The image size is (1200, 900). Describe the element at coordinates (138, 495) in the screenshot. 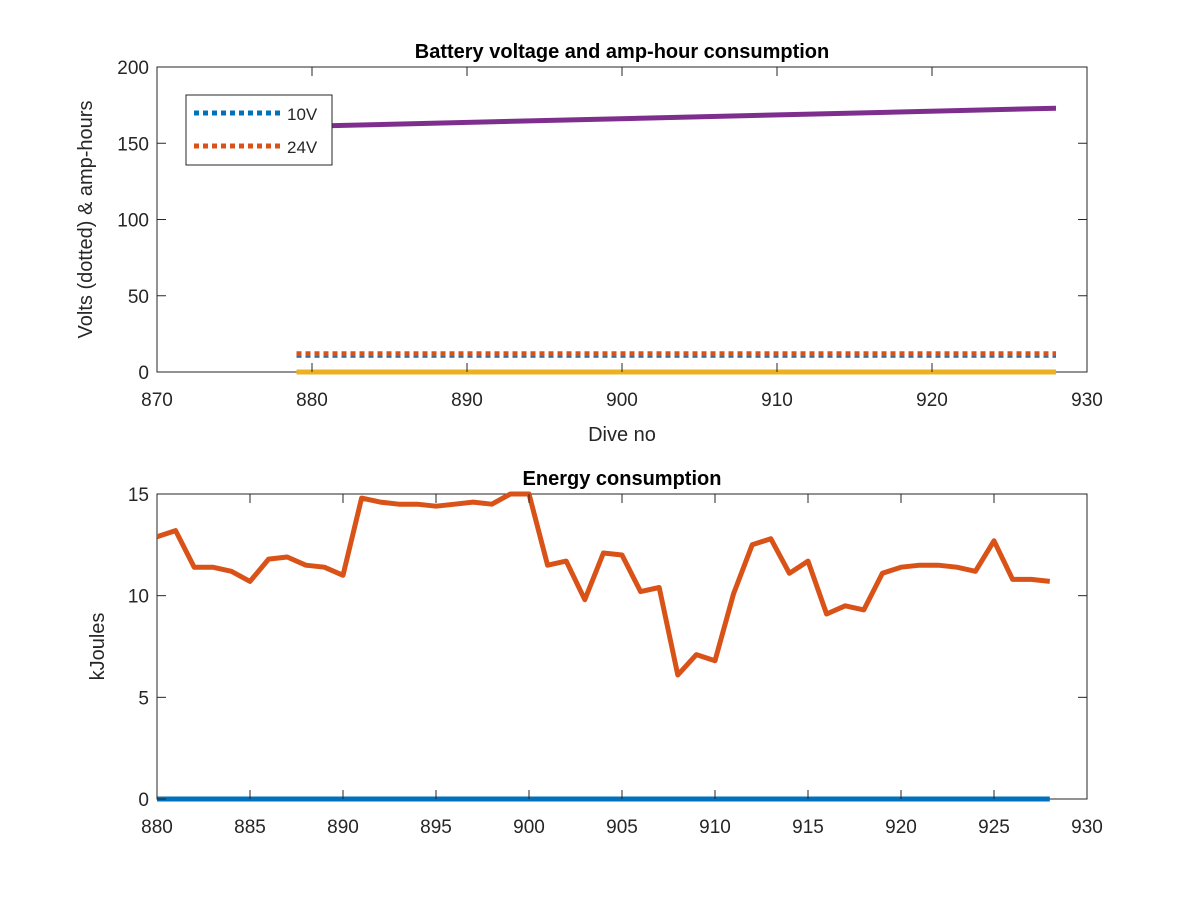

I see `energy-y-tick-label: 15` at that location.